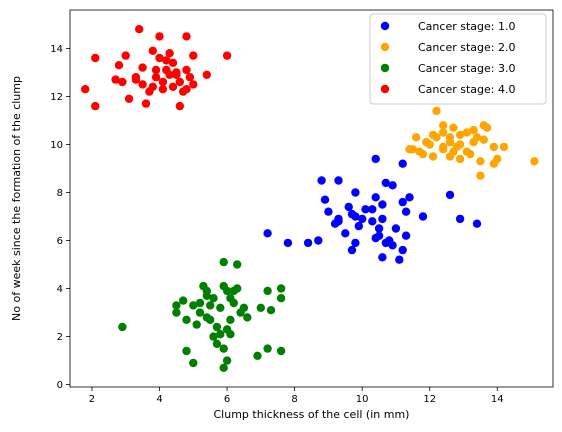 This screenshot has height=432, width=562. What do you see at coordinates (296, 396) in the screenshot?
I see `x-axis-ticks: 2 4 6 8 10 12 14` at bounding box center [296, 396].